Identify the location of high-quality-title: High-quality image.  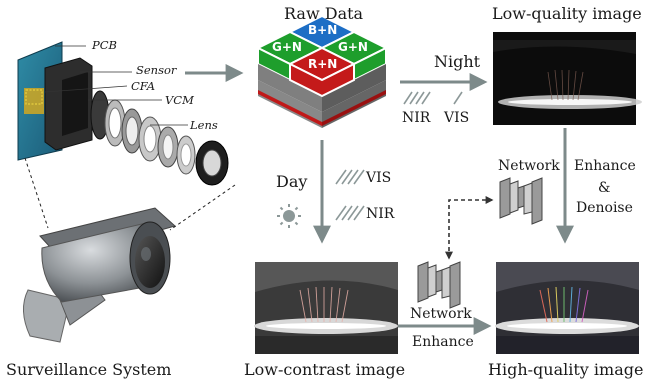
(566, 369).